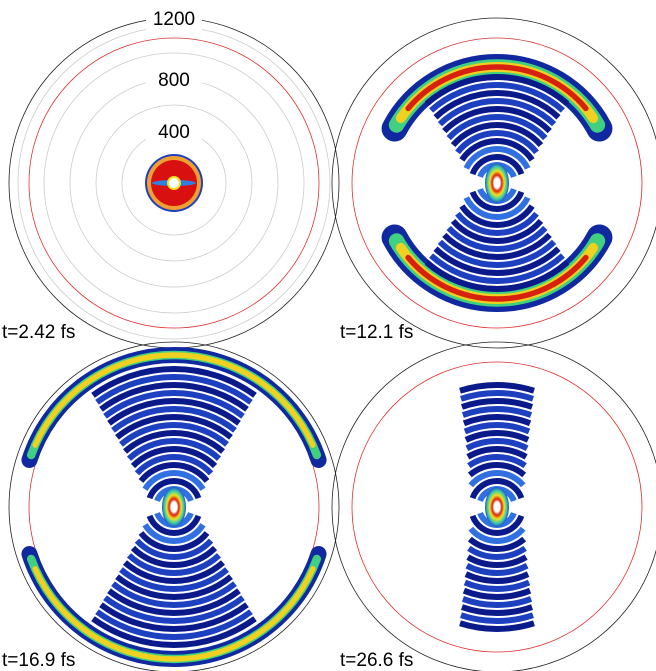 This screenshot has height=671, width=656. What do you see at coordinates (38, 660) in the screenshot?
I see `panel-label: t=16.9 fs` at bounding box center [38, 660].